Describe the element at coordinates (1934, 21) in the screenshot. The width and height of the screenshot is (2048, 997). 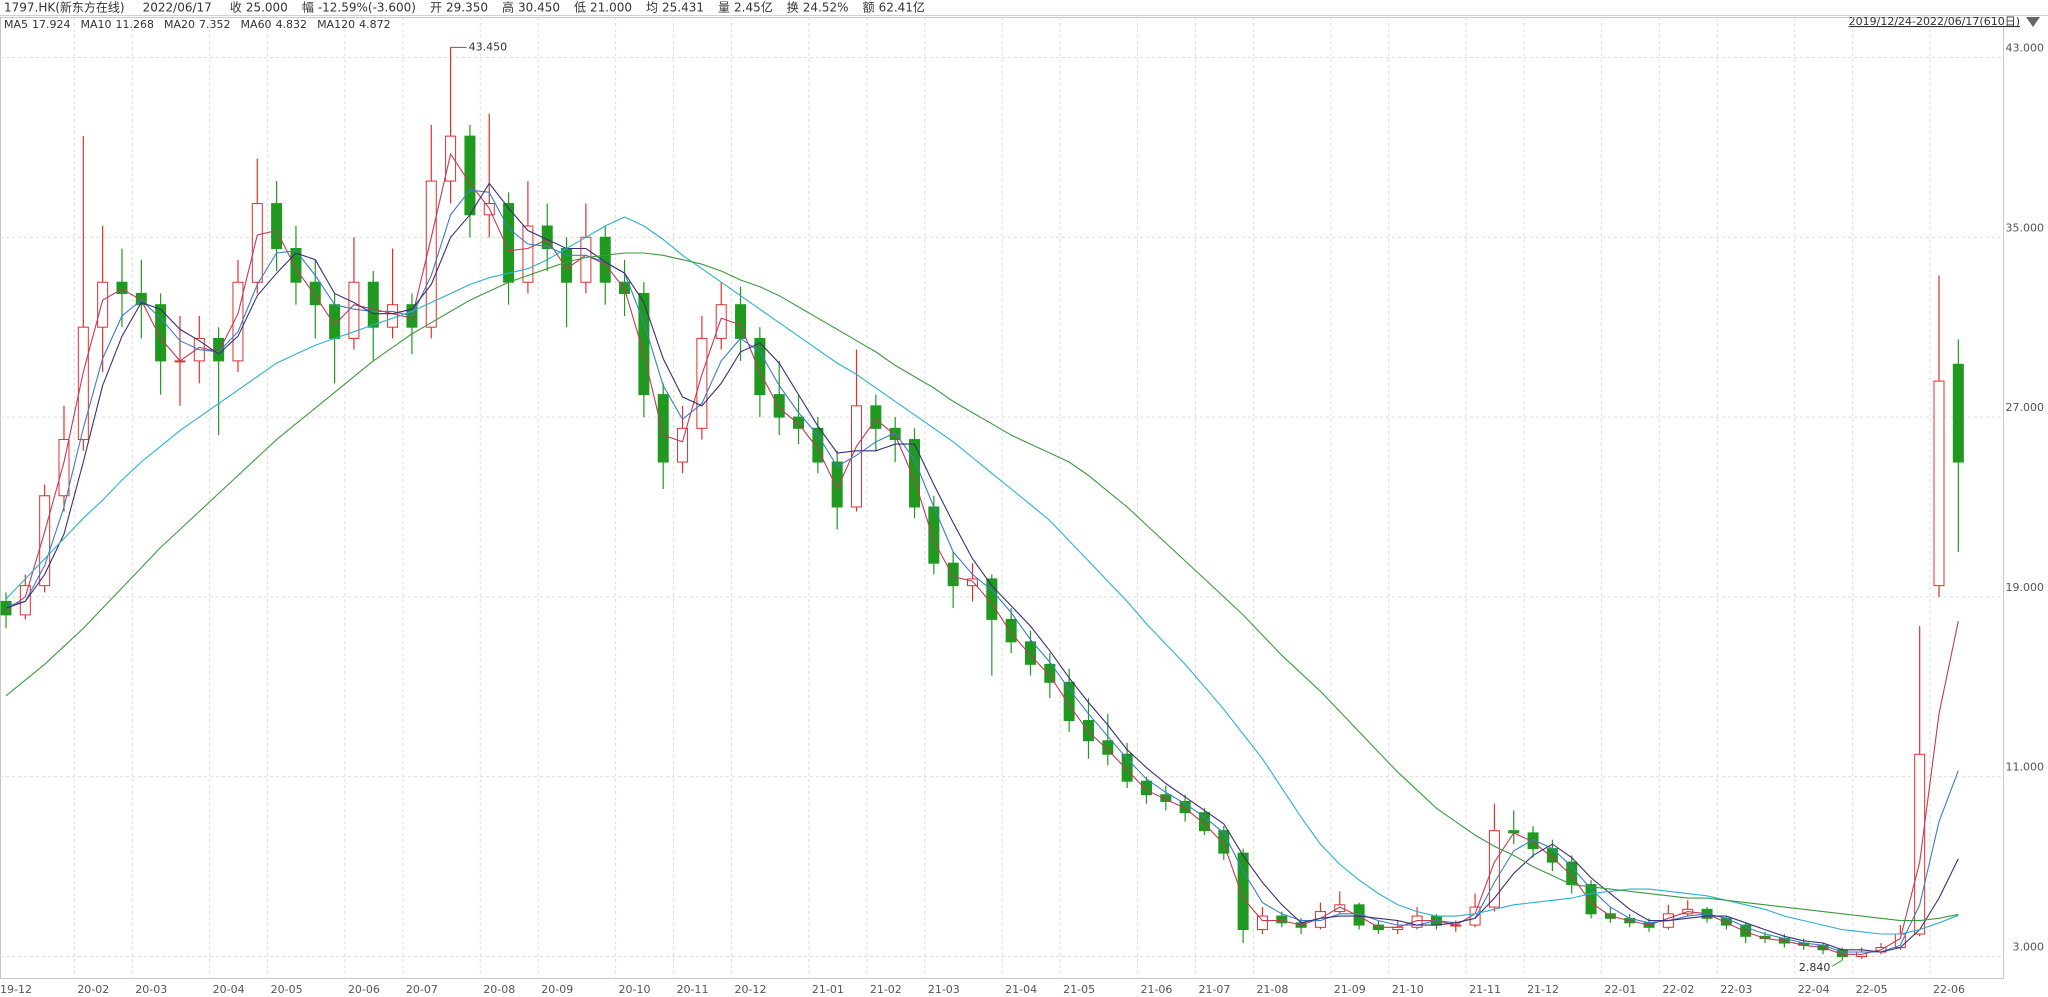
I see `date-range: 2019/12/24-2022/06/17(610日)` at that location.